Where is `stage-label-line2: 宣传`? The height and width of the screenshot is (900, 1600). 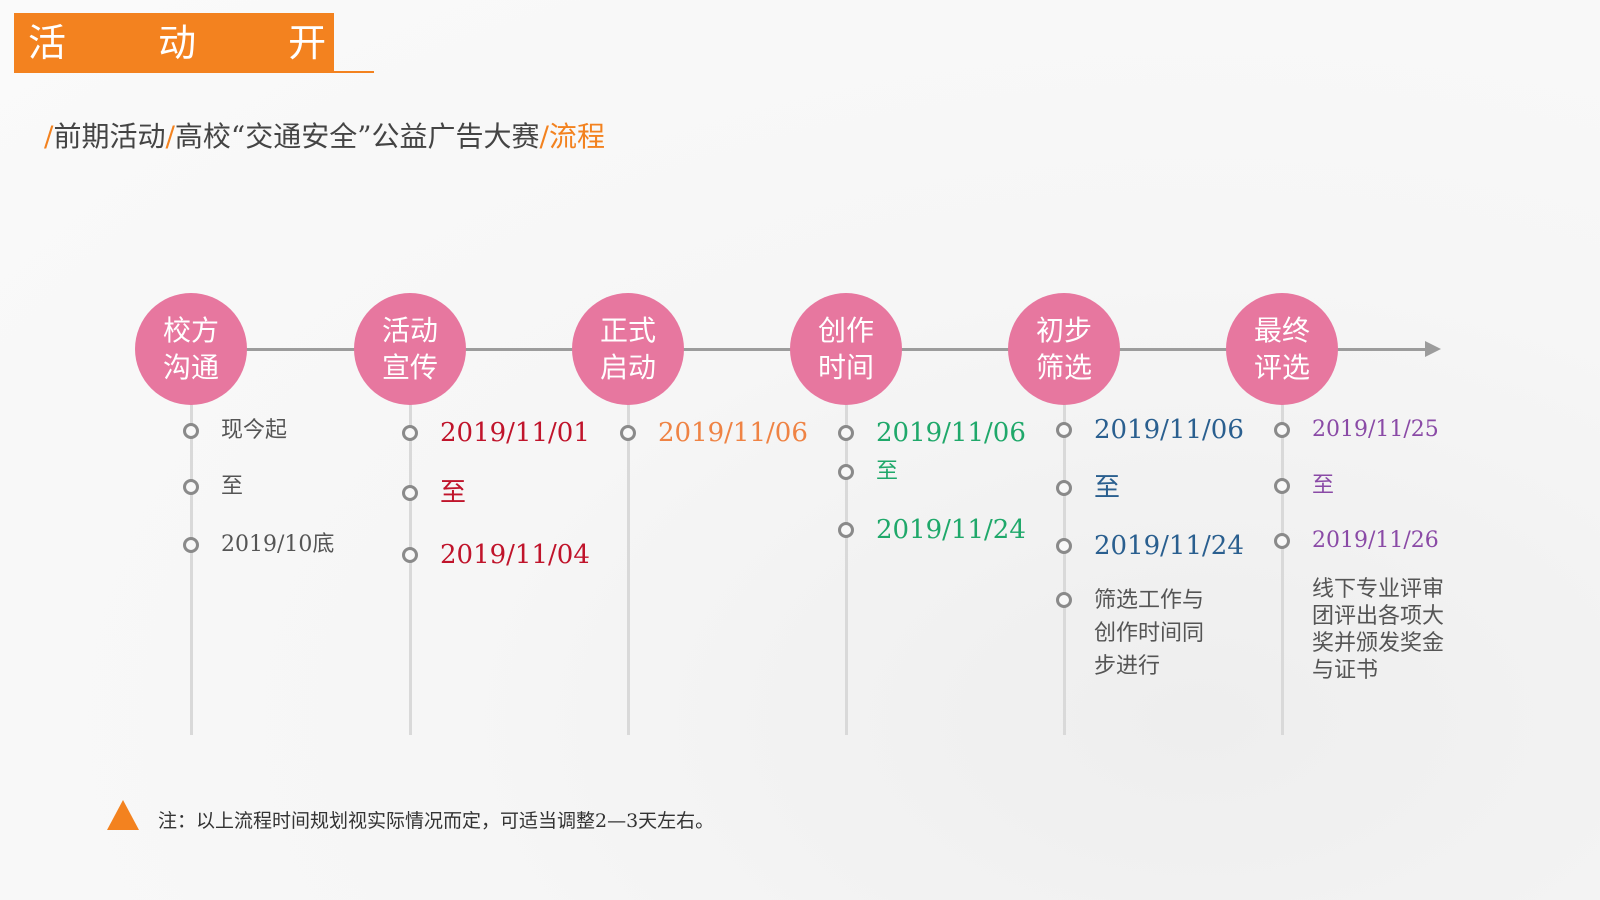 stage-label-line2: 宣传 is located at coordinates (409, 367).